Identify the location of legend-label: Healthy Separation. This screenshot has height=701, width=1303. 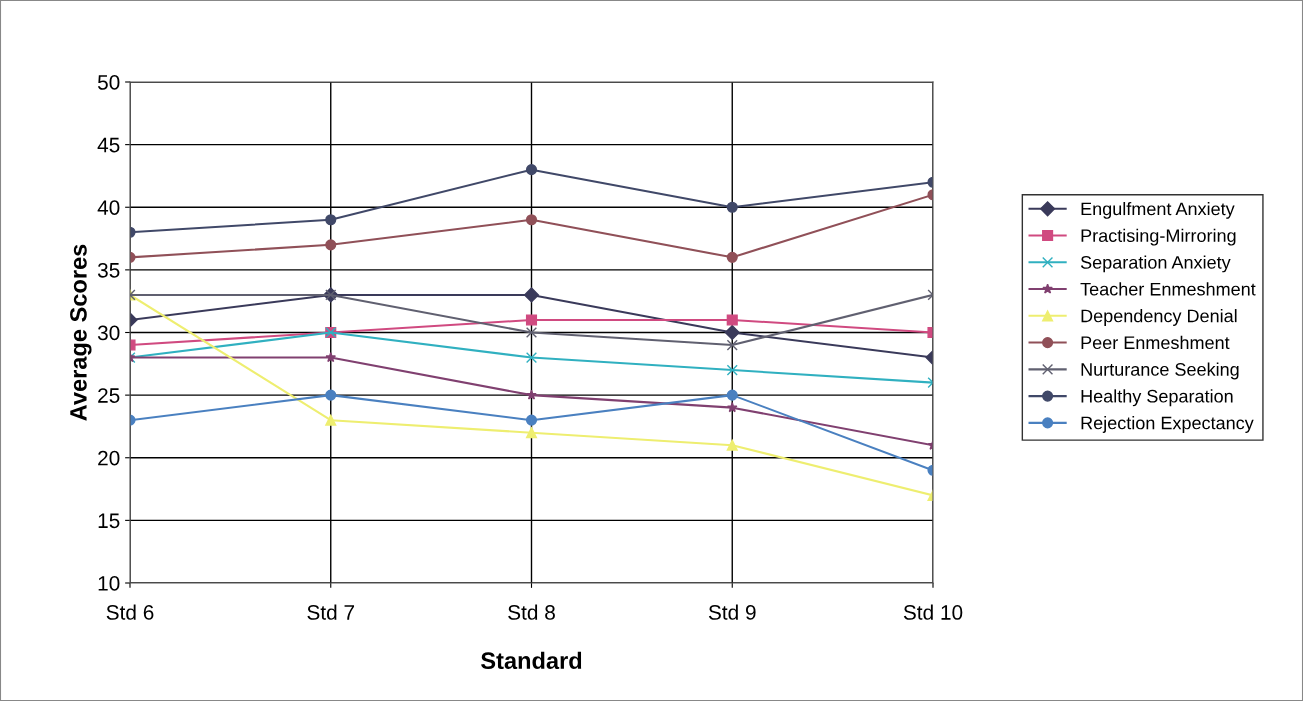
(1157, 398).